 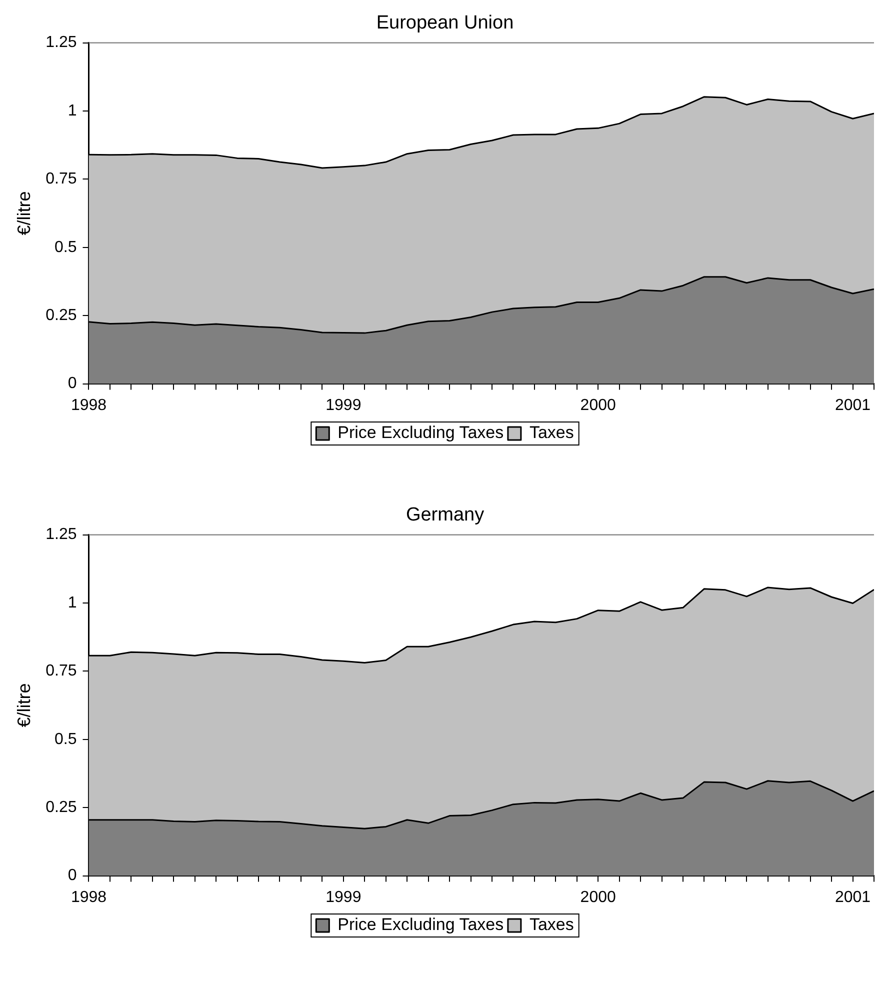 What do you see at coordinates (445, 23) in the screenshot?
I see `chart-title: European Union` at bounding box center [445, 23].